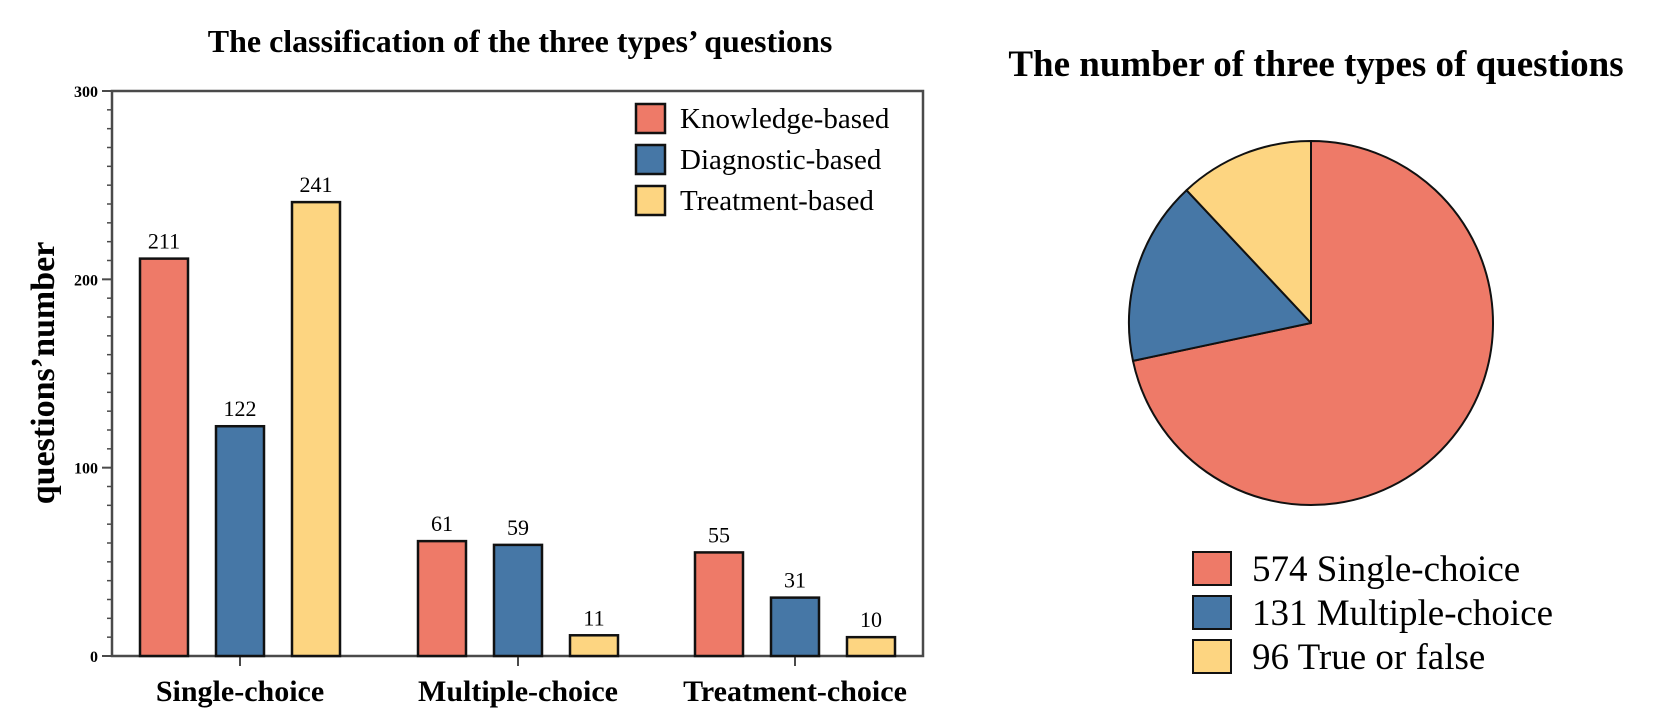 This screenshot has width=1661, height=725. What do you see at coordinates (871, 619) in the screenshot?
I see `bar-value-label: 10` at bounding box center [871, 619].